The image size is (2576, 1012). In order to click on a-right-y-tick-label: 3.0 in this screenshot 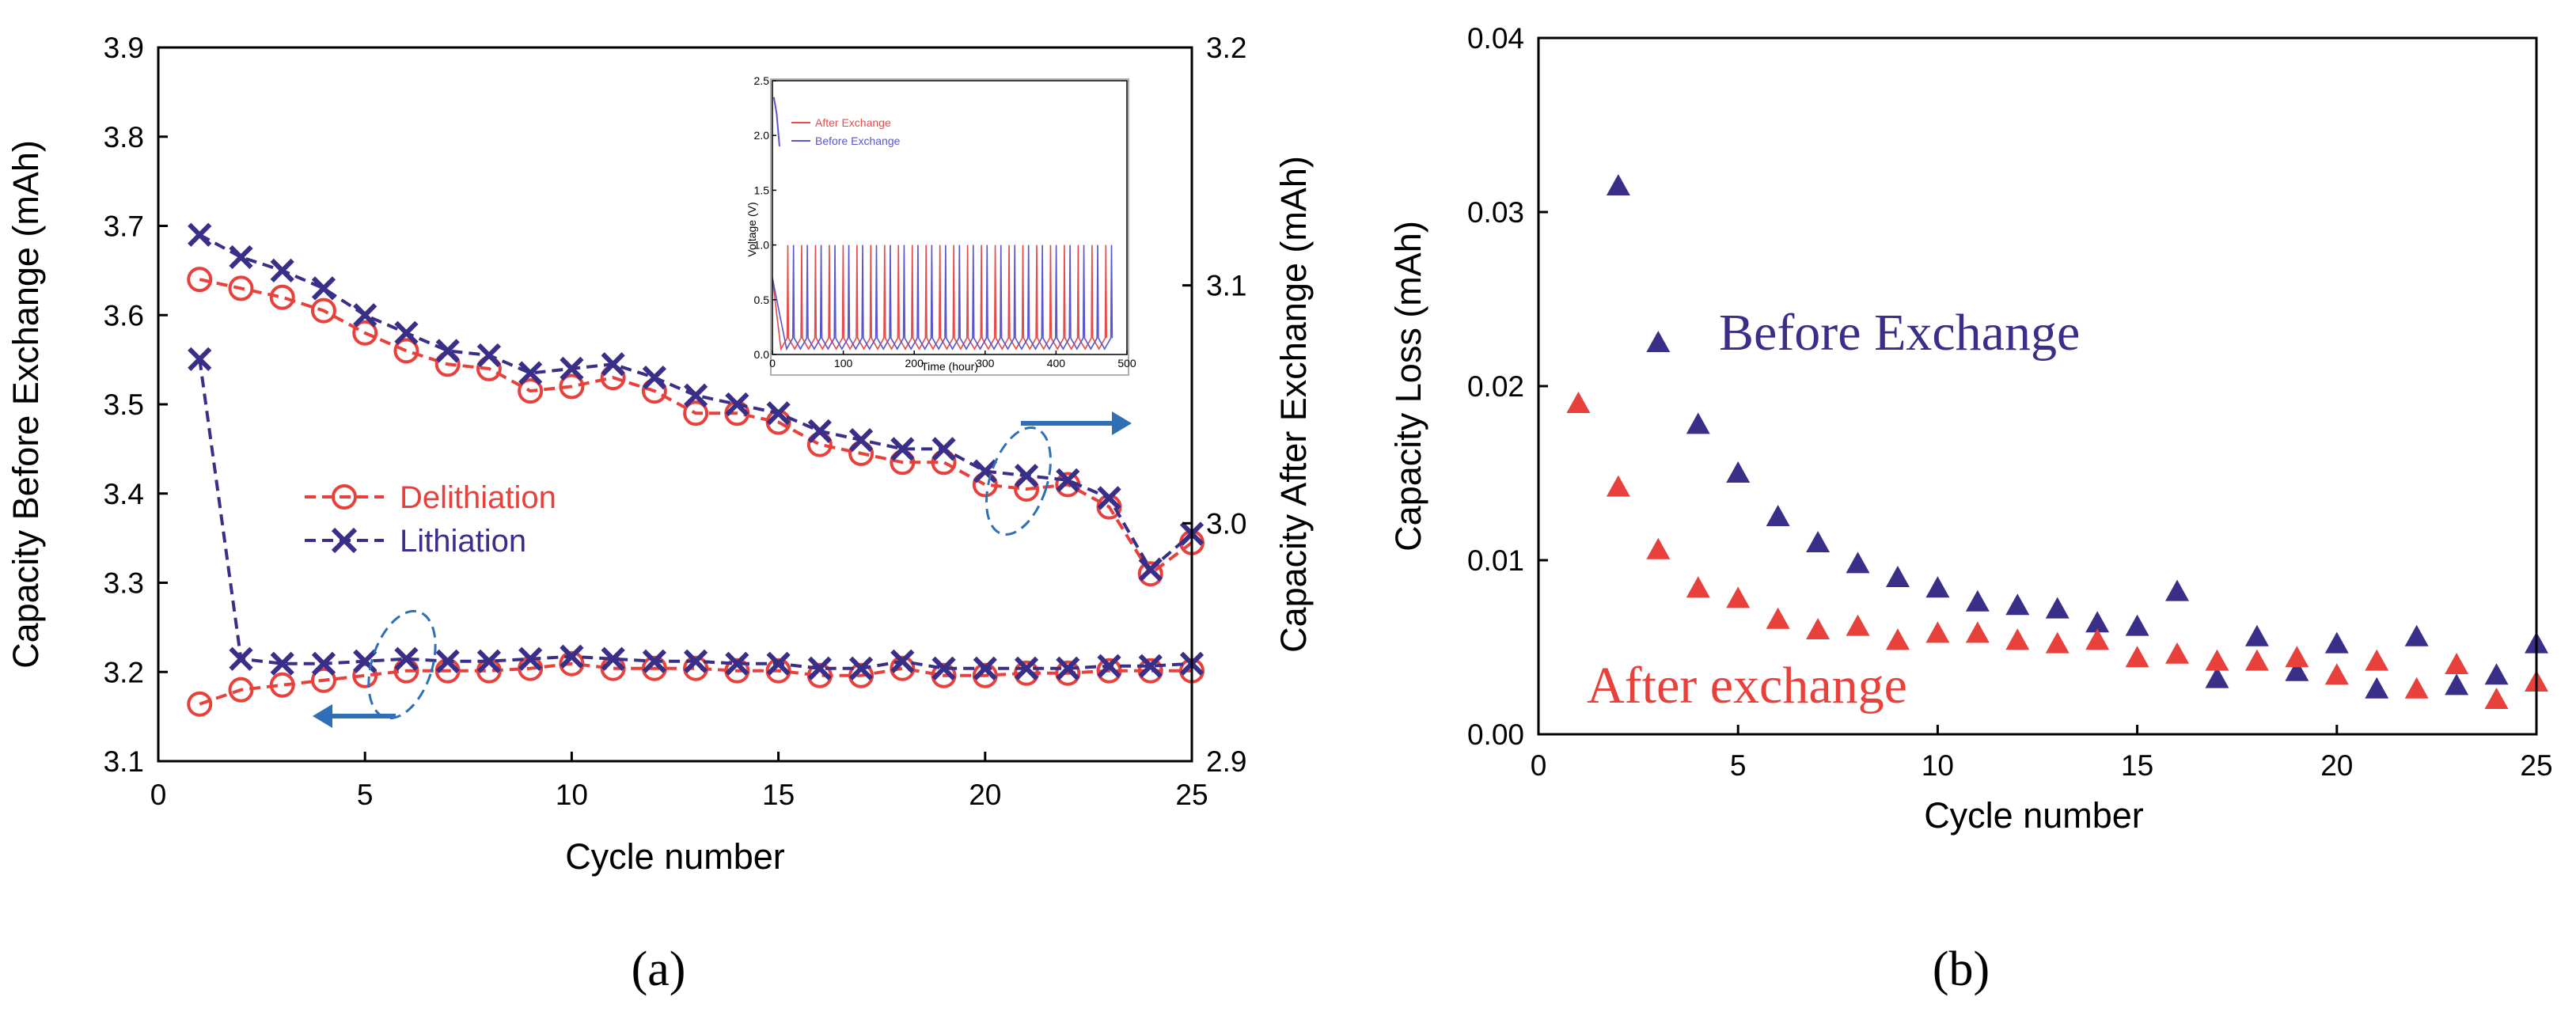, I will do `click(1226, 523)`.